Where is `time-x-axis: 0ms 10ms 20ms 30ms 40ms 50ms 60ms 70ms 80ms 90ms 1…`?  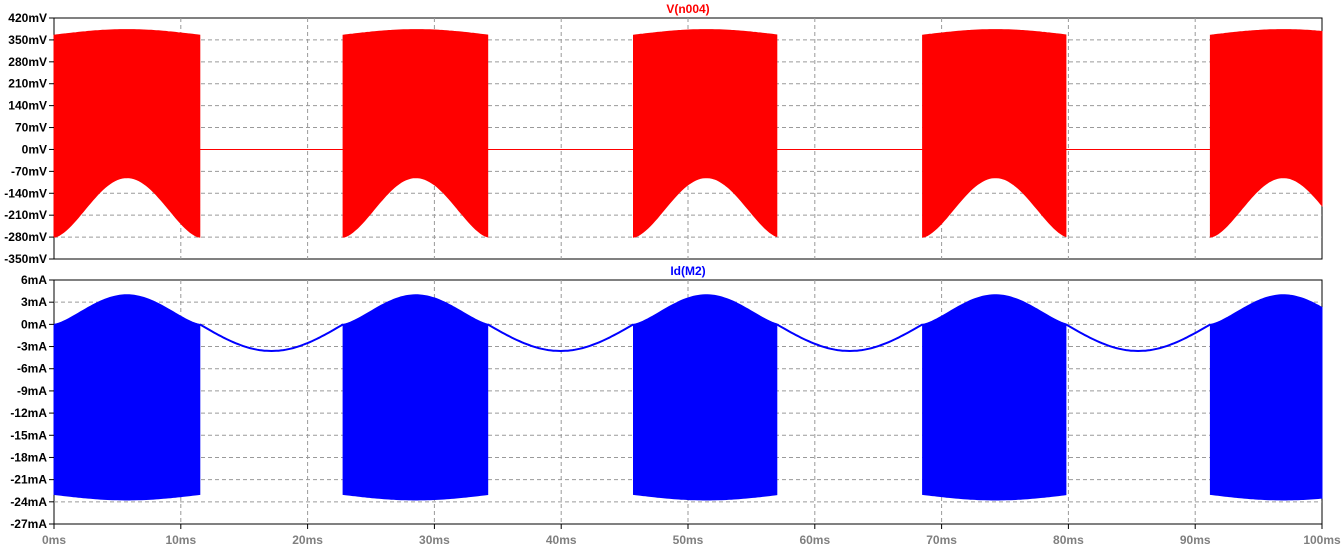
time-x-axis: 0ms 10ms 20ms 30ms 40ms 50ms 60ms 70ms 80ms 90ms 1… is located at coordinates (691, 535).